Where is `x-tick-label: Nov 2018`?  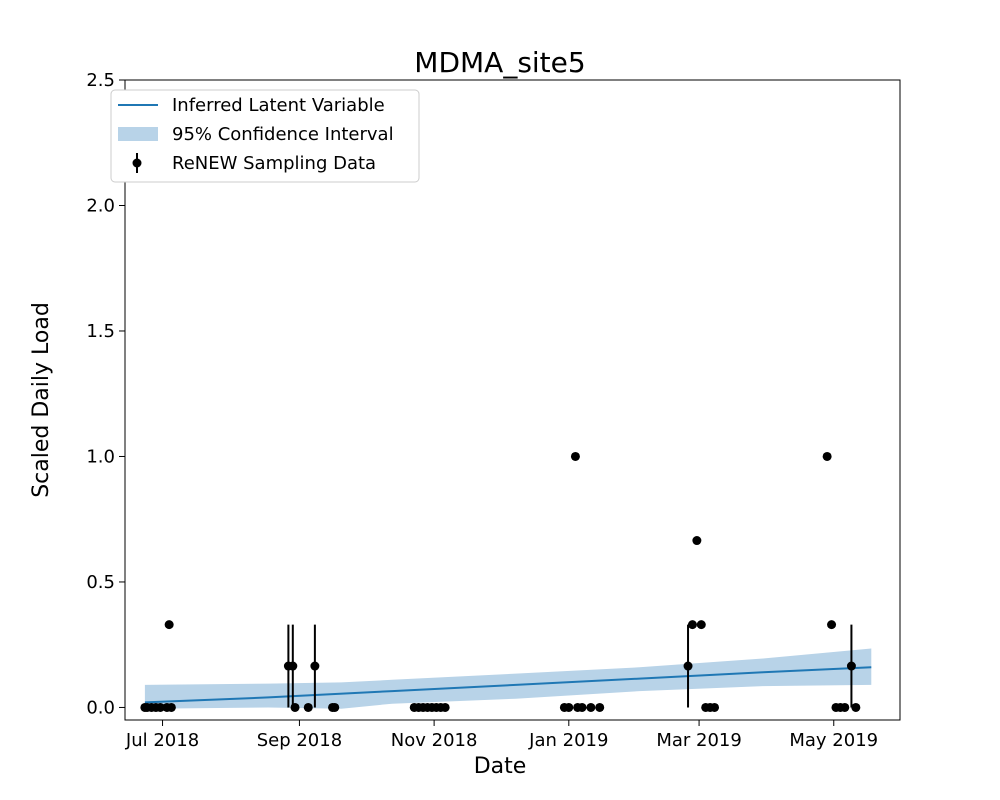
x-tick-label: Nov 2018 is located at coordinates (434, 740).